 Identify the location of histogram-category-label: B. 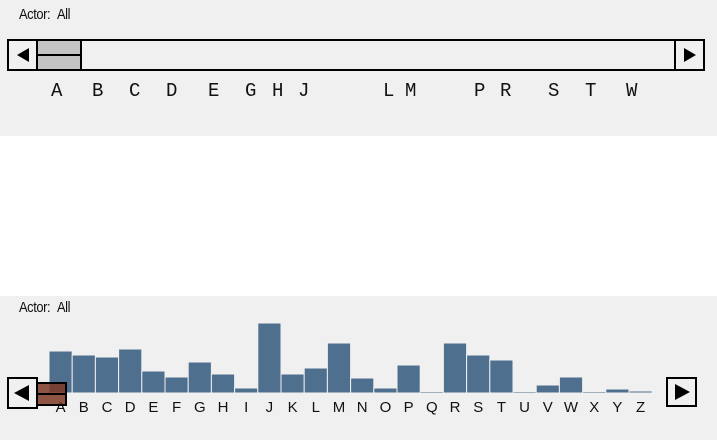
(84, 407).